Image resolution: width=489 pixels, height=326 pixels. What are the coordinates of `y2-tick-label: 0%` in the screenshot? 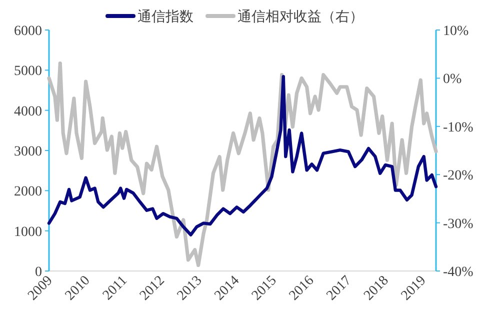 It's located at (452, 80).